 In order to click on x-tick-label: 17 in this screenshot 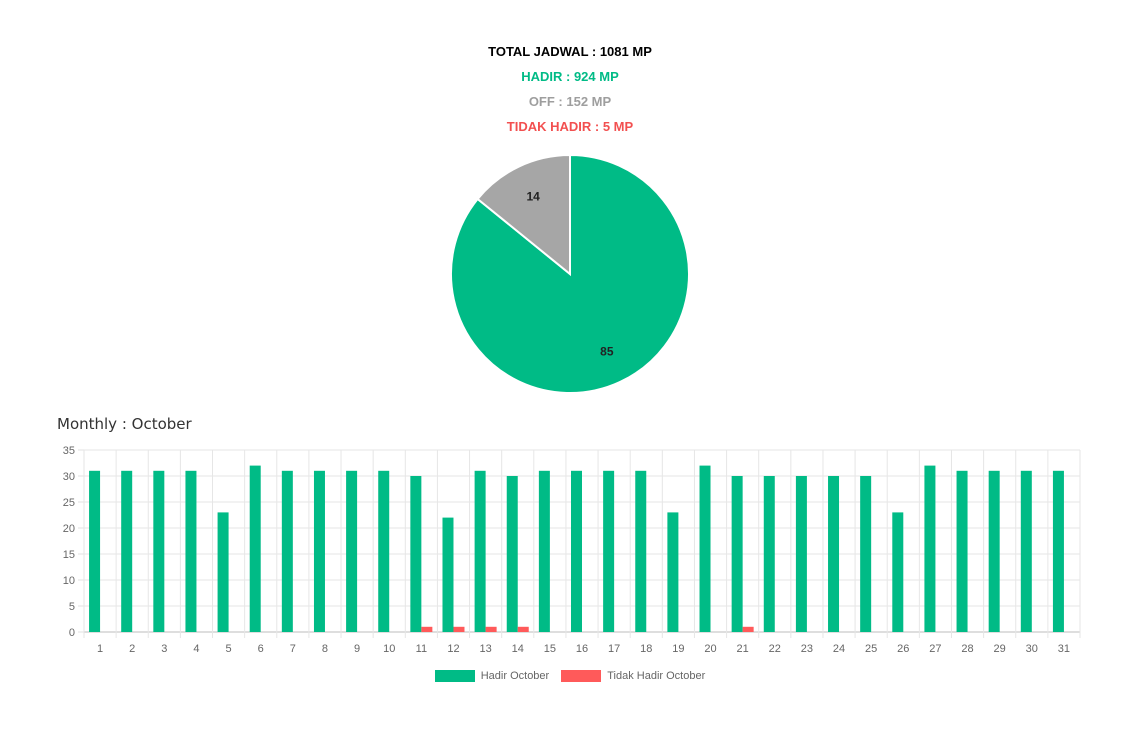, I will do `click(614, 649)`.